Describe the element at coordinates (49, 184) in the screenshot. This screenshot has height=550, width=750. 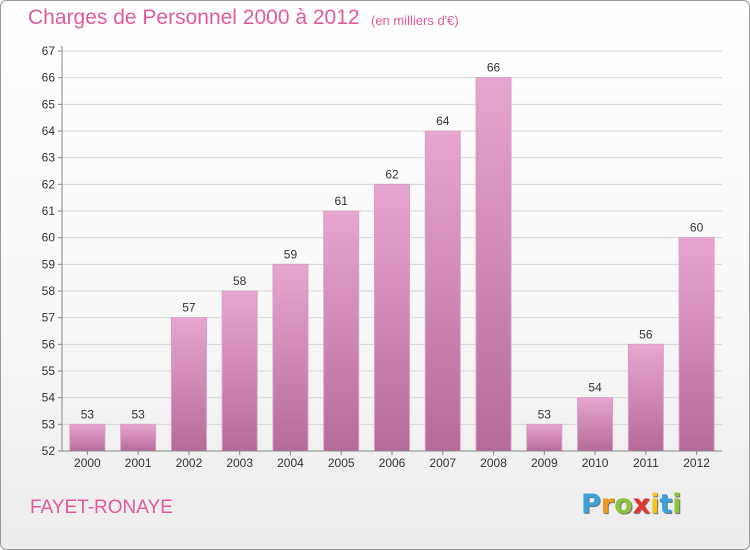
I see `y-tick-label: 62` at that location.